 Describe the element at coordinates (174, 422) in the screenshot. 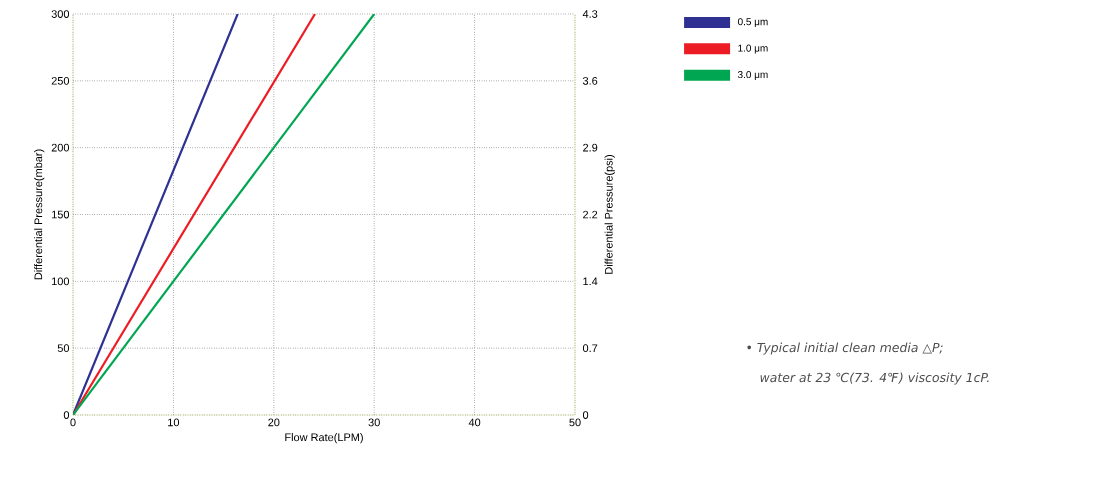

I see `x-tick-label: 10` at that location.